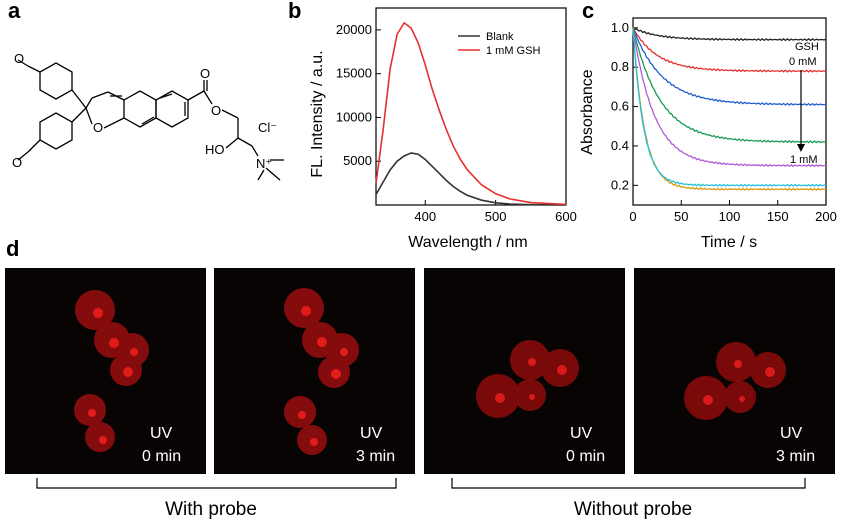 This screenshot has width=848, height=528. Describe the element at coordinates (354, 29) in the screenshot. I see `chart-b-ytick-label: 20000` at that location.